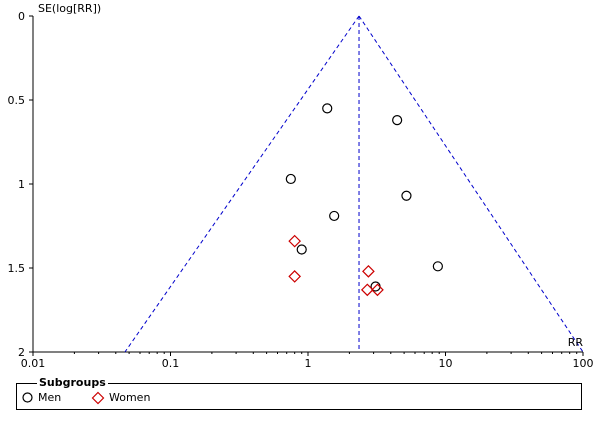  What do you see at coordinates (583, 363) in the screenshot?
I see `x-tick-label: 100` at bounding box center [583, 363].